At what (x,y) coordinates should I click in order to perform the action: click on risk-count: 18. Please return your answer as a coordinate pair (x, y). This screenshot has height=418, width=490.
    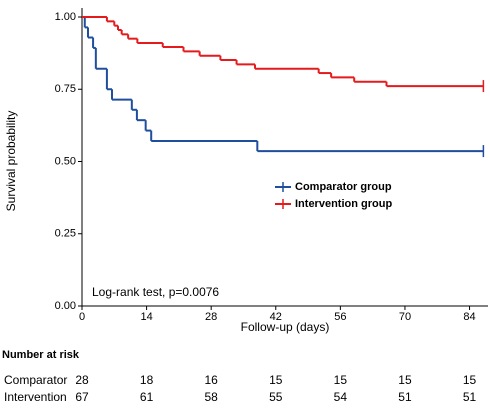
    Looking at the image, I should click on (147, 380).